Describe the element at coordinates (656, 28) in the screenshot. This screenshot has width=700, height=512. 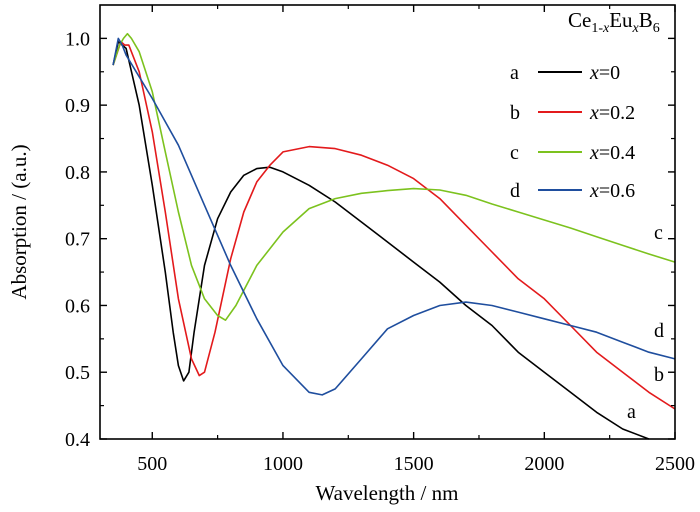
I see `formula-sub-6: 6` at that location.